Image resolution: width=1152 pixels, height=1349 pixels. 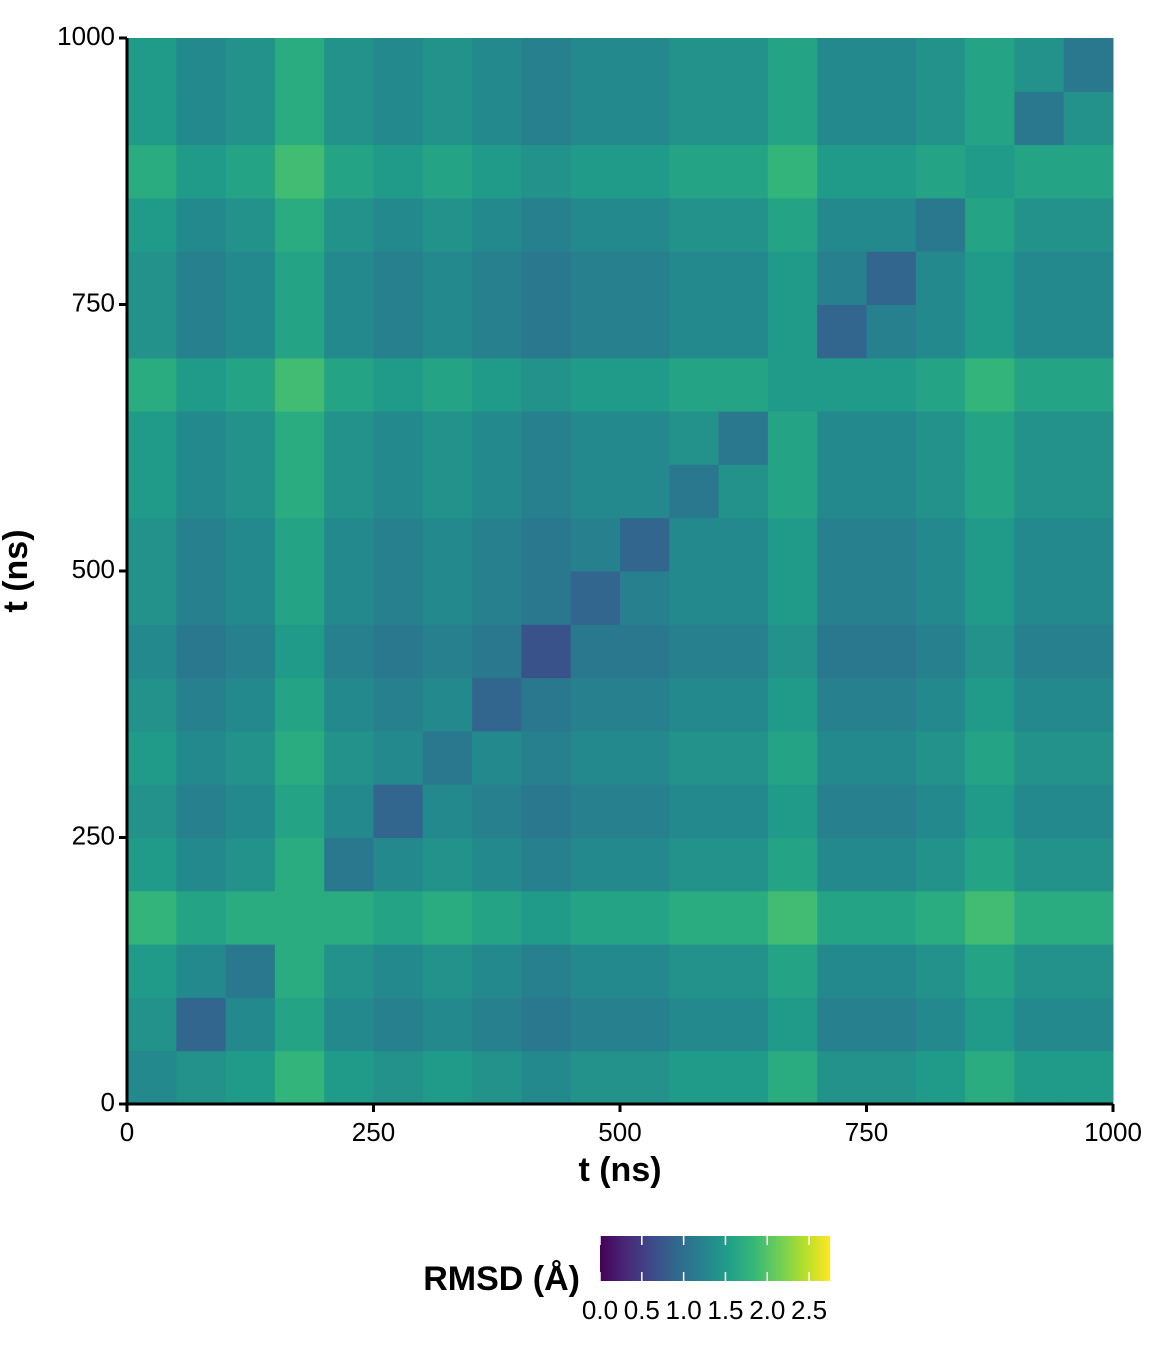 What do you see at coordinates (93, 569) in the screenshot?
I see `y-tick-label: 500` at bounding box center [93, 569].